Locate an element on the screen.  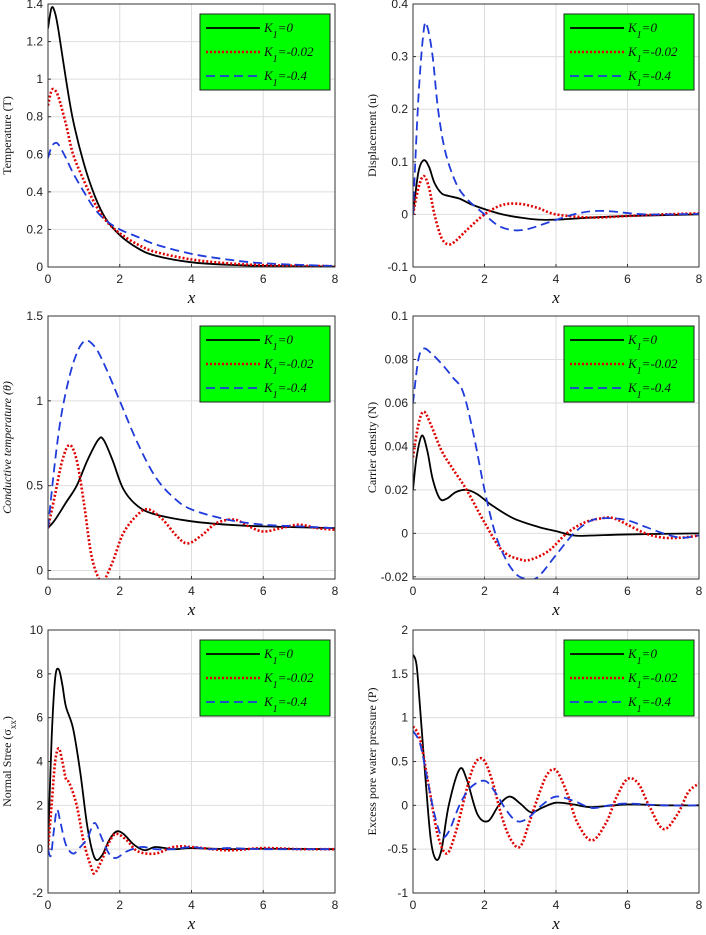
y-tick-label: 10 is located at coordinates (37, 630).